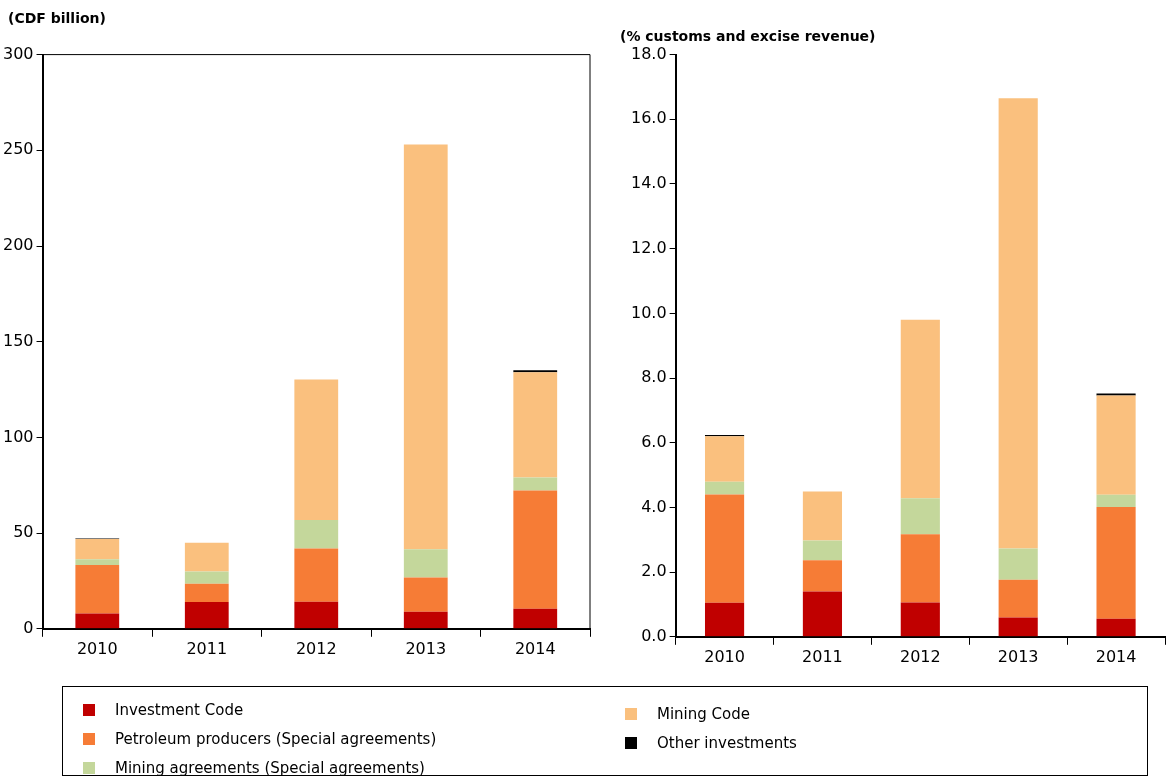 Image resolution: width=1167 pixels, height=778 pixels. Describe the element at coordinates (654, 506) in the screenshot. I see `y-tick-label: 4.0` at that location.